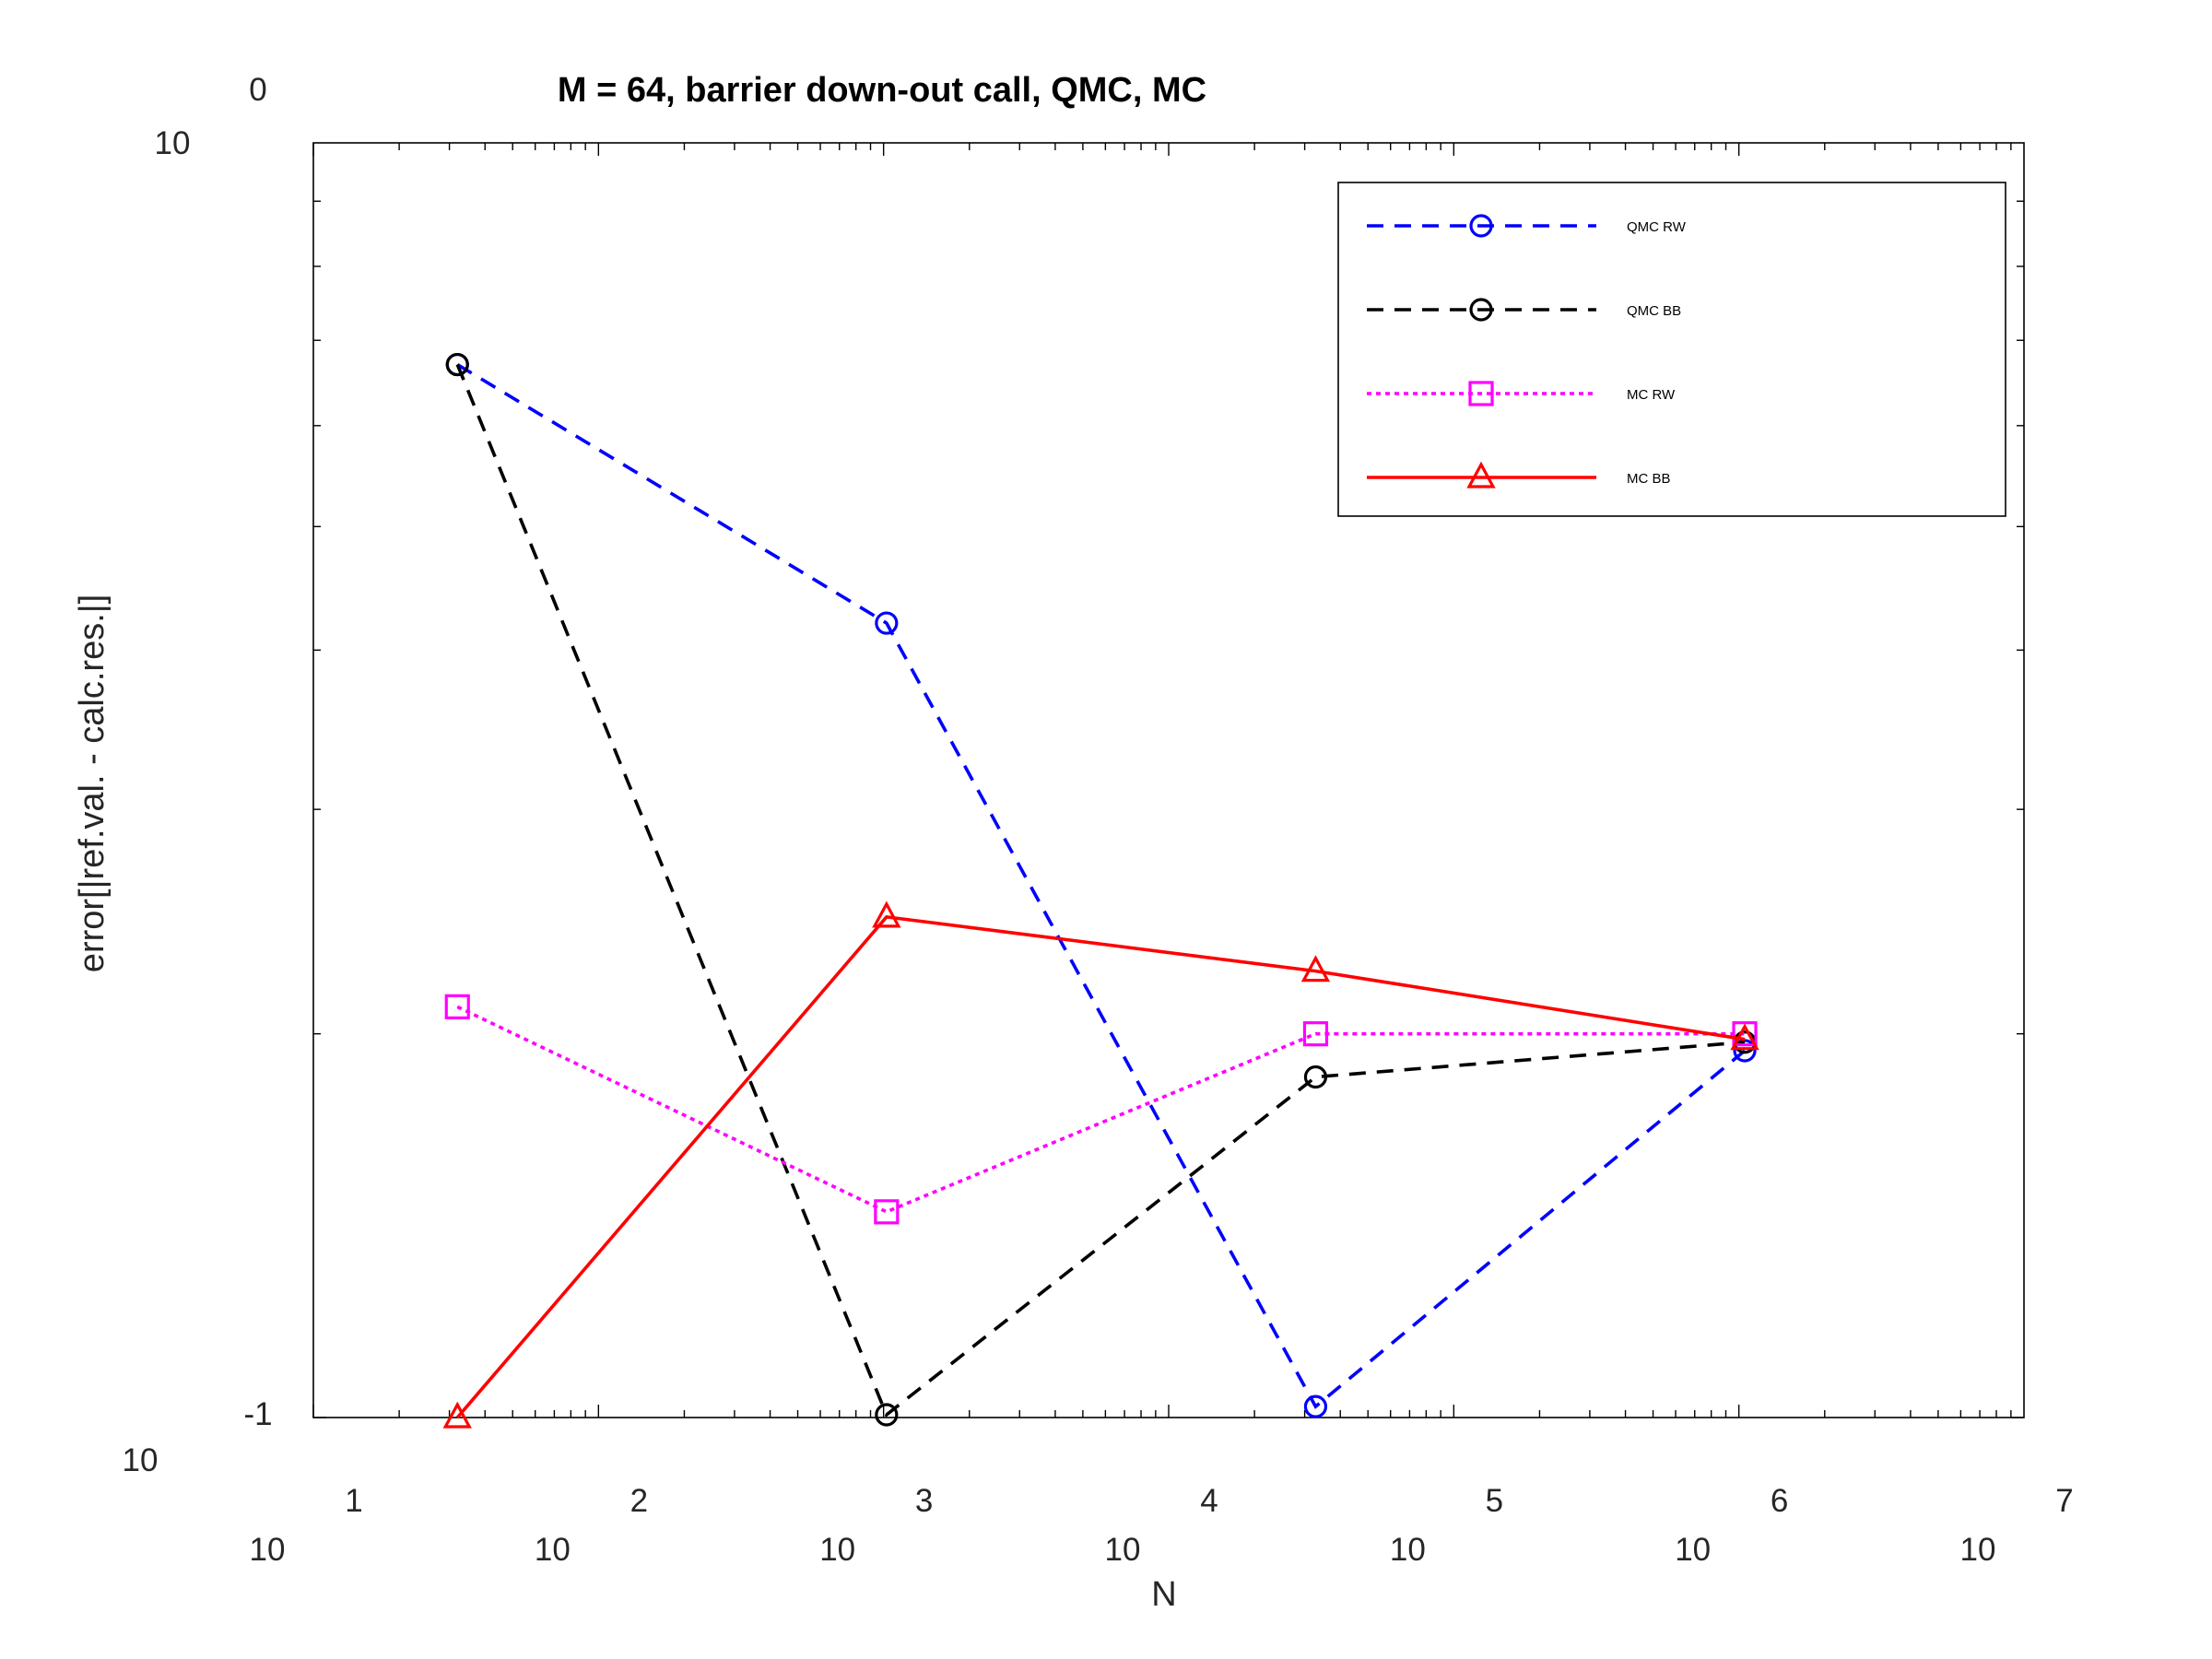  I want to click on legend-label: MC BB, so click(1649, 479).